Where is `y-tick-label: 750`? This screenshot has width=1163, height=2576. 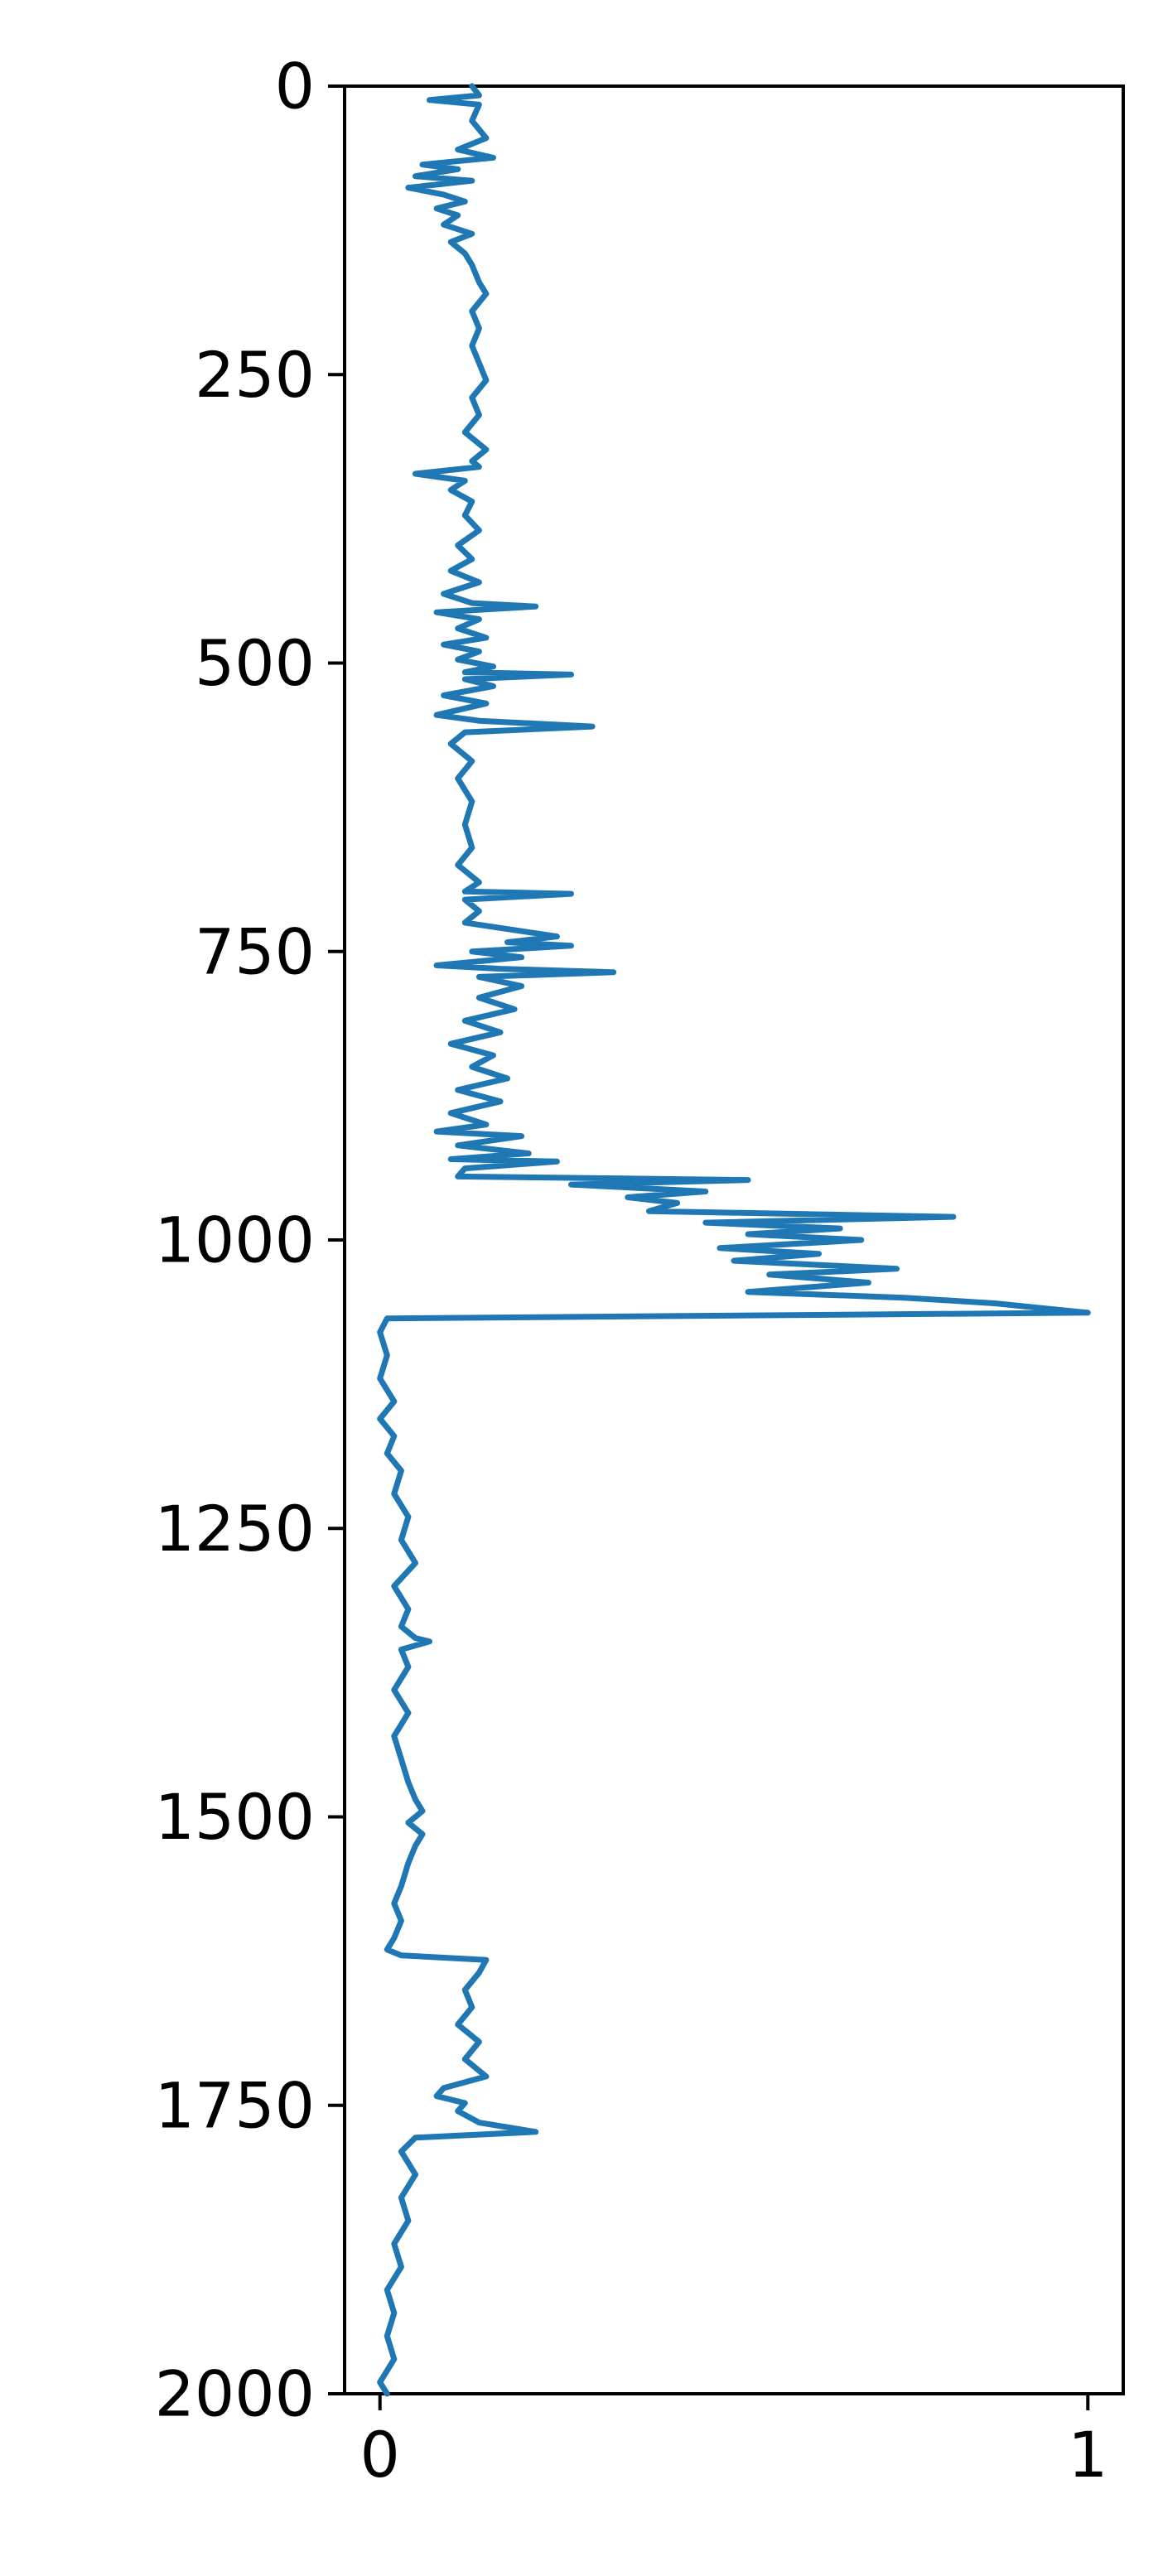
y-tick-label: 750 is located at coordinates (255, 951).